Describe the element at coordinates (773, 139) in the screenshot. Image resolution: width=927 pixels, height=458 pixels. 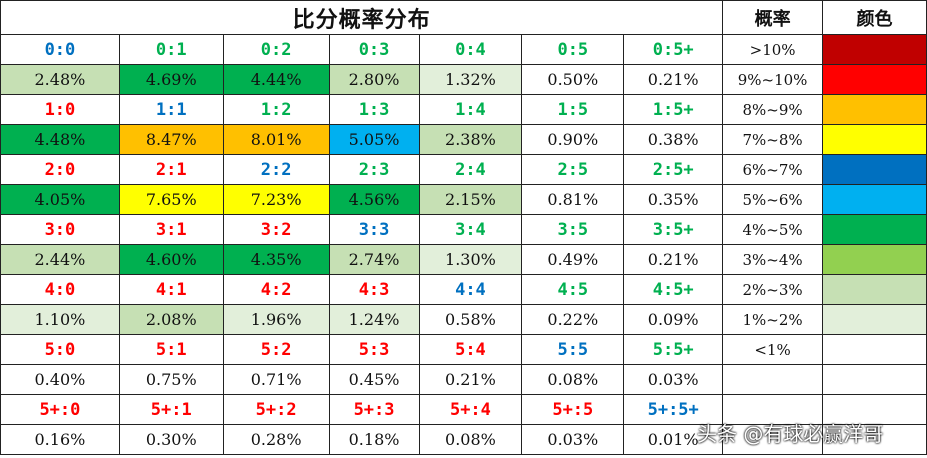
I see `legend-range: 7%~8%` at that location.